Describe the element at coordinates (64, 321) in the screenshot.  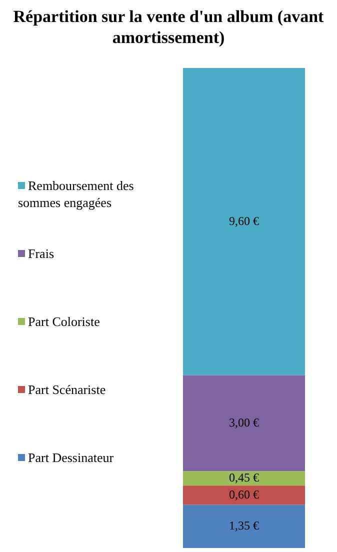
I see `legend-label: Part Coloriste` at that location.